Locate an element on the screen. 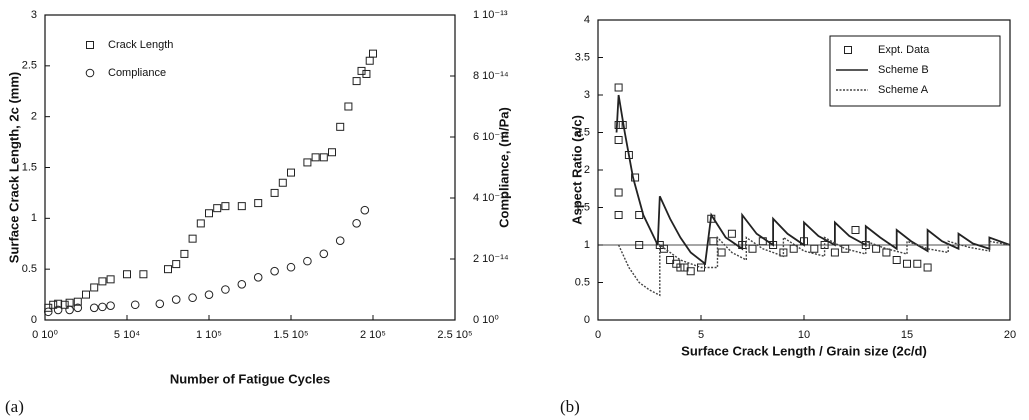 The image size is (1029, 420). x-tick-label: 5 10⁴ is located at coordinates (127, 335).